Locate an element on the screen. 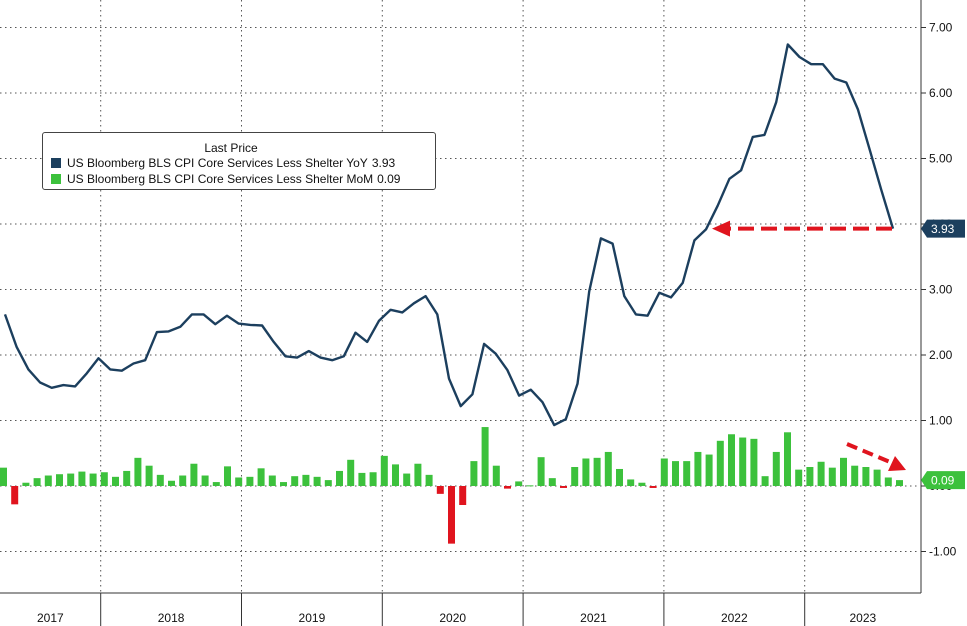 This screenshot has width=967, height=626. x-tick-label: 2020 is located at coordinates (452, 618).